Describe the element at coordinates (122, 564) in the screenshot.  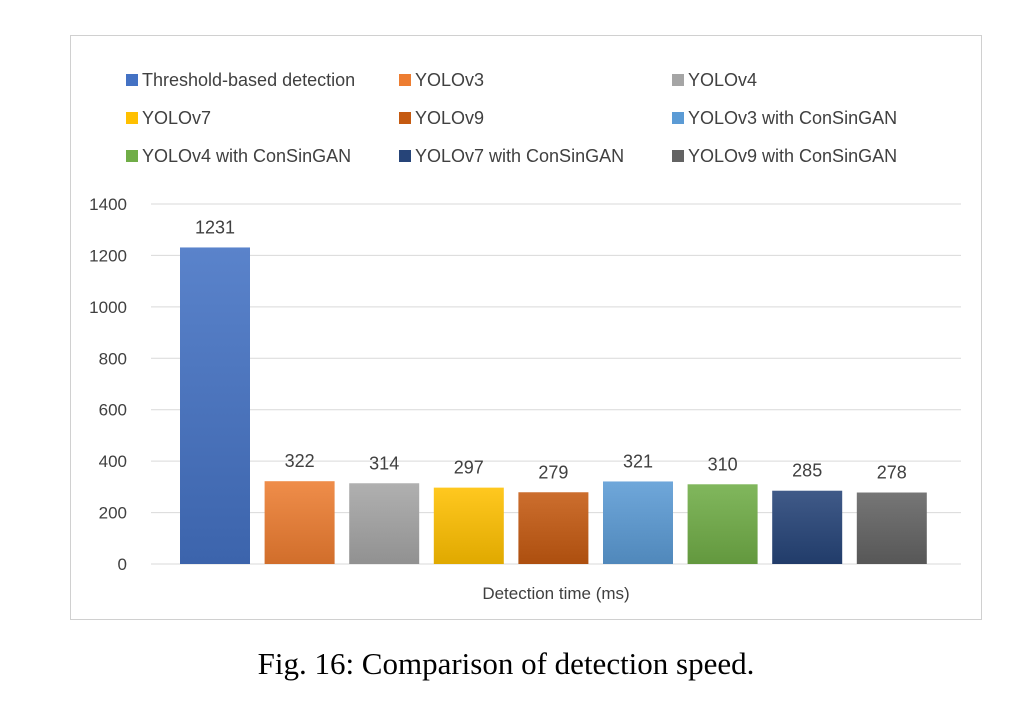
I see `y-tick-label-0: 0` at that location.